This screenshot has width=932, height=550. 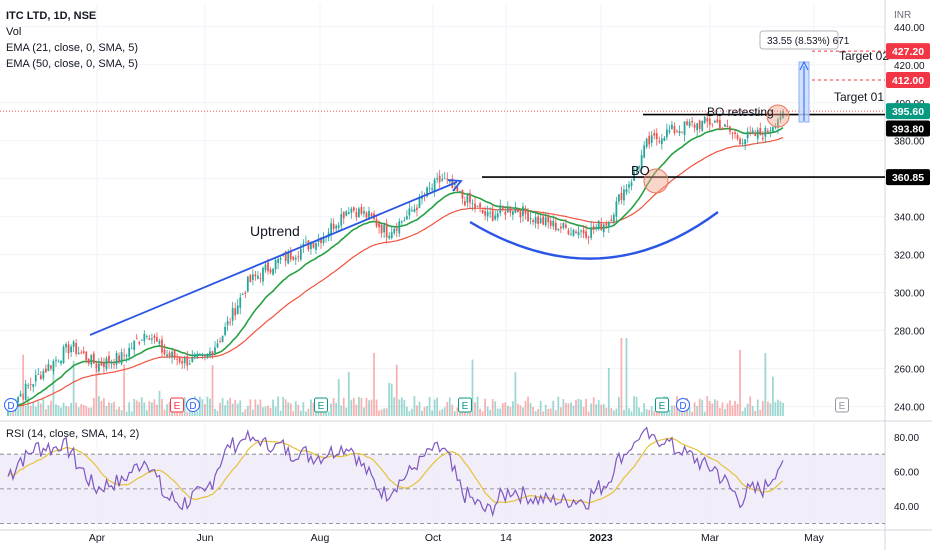 I want to click on price-tick-label: 340.00, so click(x=909, y=218).